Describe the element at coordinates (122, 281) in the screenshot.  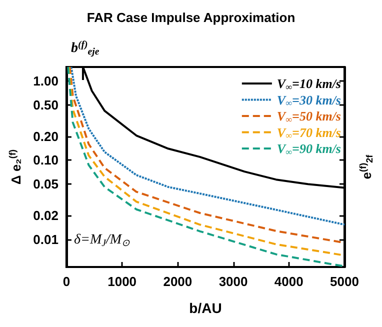
I see `x-tick-label: 1000` at that location.